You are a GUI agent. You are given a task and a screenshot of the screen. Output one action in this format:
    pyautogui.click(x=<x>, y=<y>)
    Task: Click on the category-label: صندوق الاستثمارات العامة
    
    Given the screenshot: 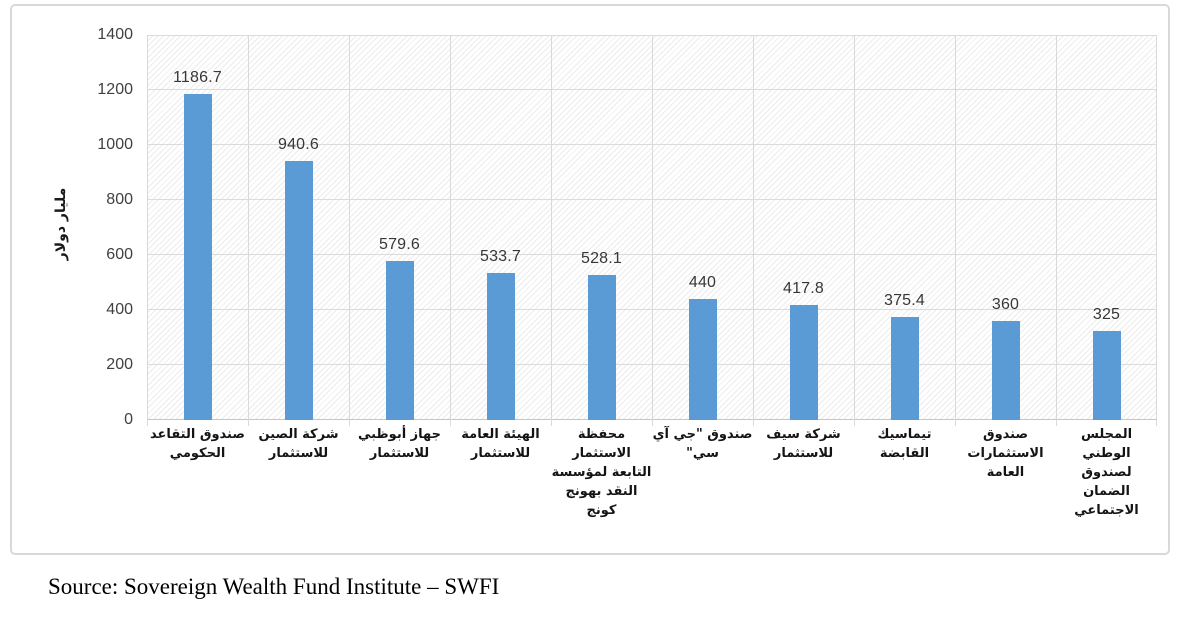 What is the action you would take?
    pyautogui.click(x=1005, y=453)
    